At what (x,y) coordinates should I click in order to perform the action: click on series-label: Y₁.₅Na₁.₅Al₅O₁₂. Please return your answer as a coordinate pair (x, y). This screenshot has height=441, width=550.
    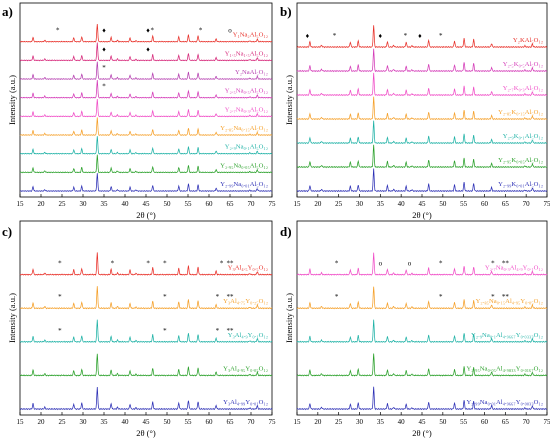
    Looking at the image, I should click on (246, 53).